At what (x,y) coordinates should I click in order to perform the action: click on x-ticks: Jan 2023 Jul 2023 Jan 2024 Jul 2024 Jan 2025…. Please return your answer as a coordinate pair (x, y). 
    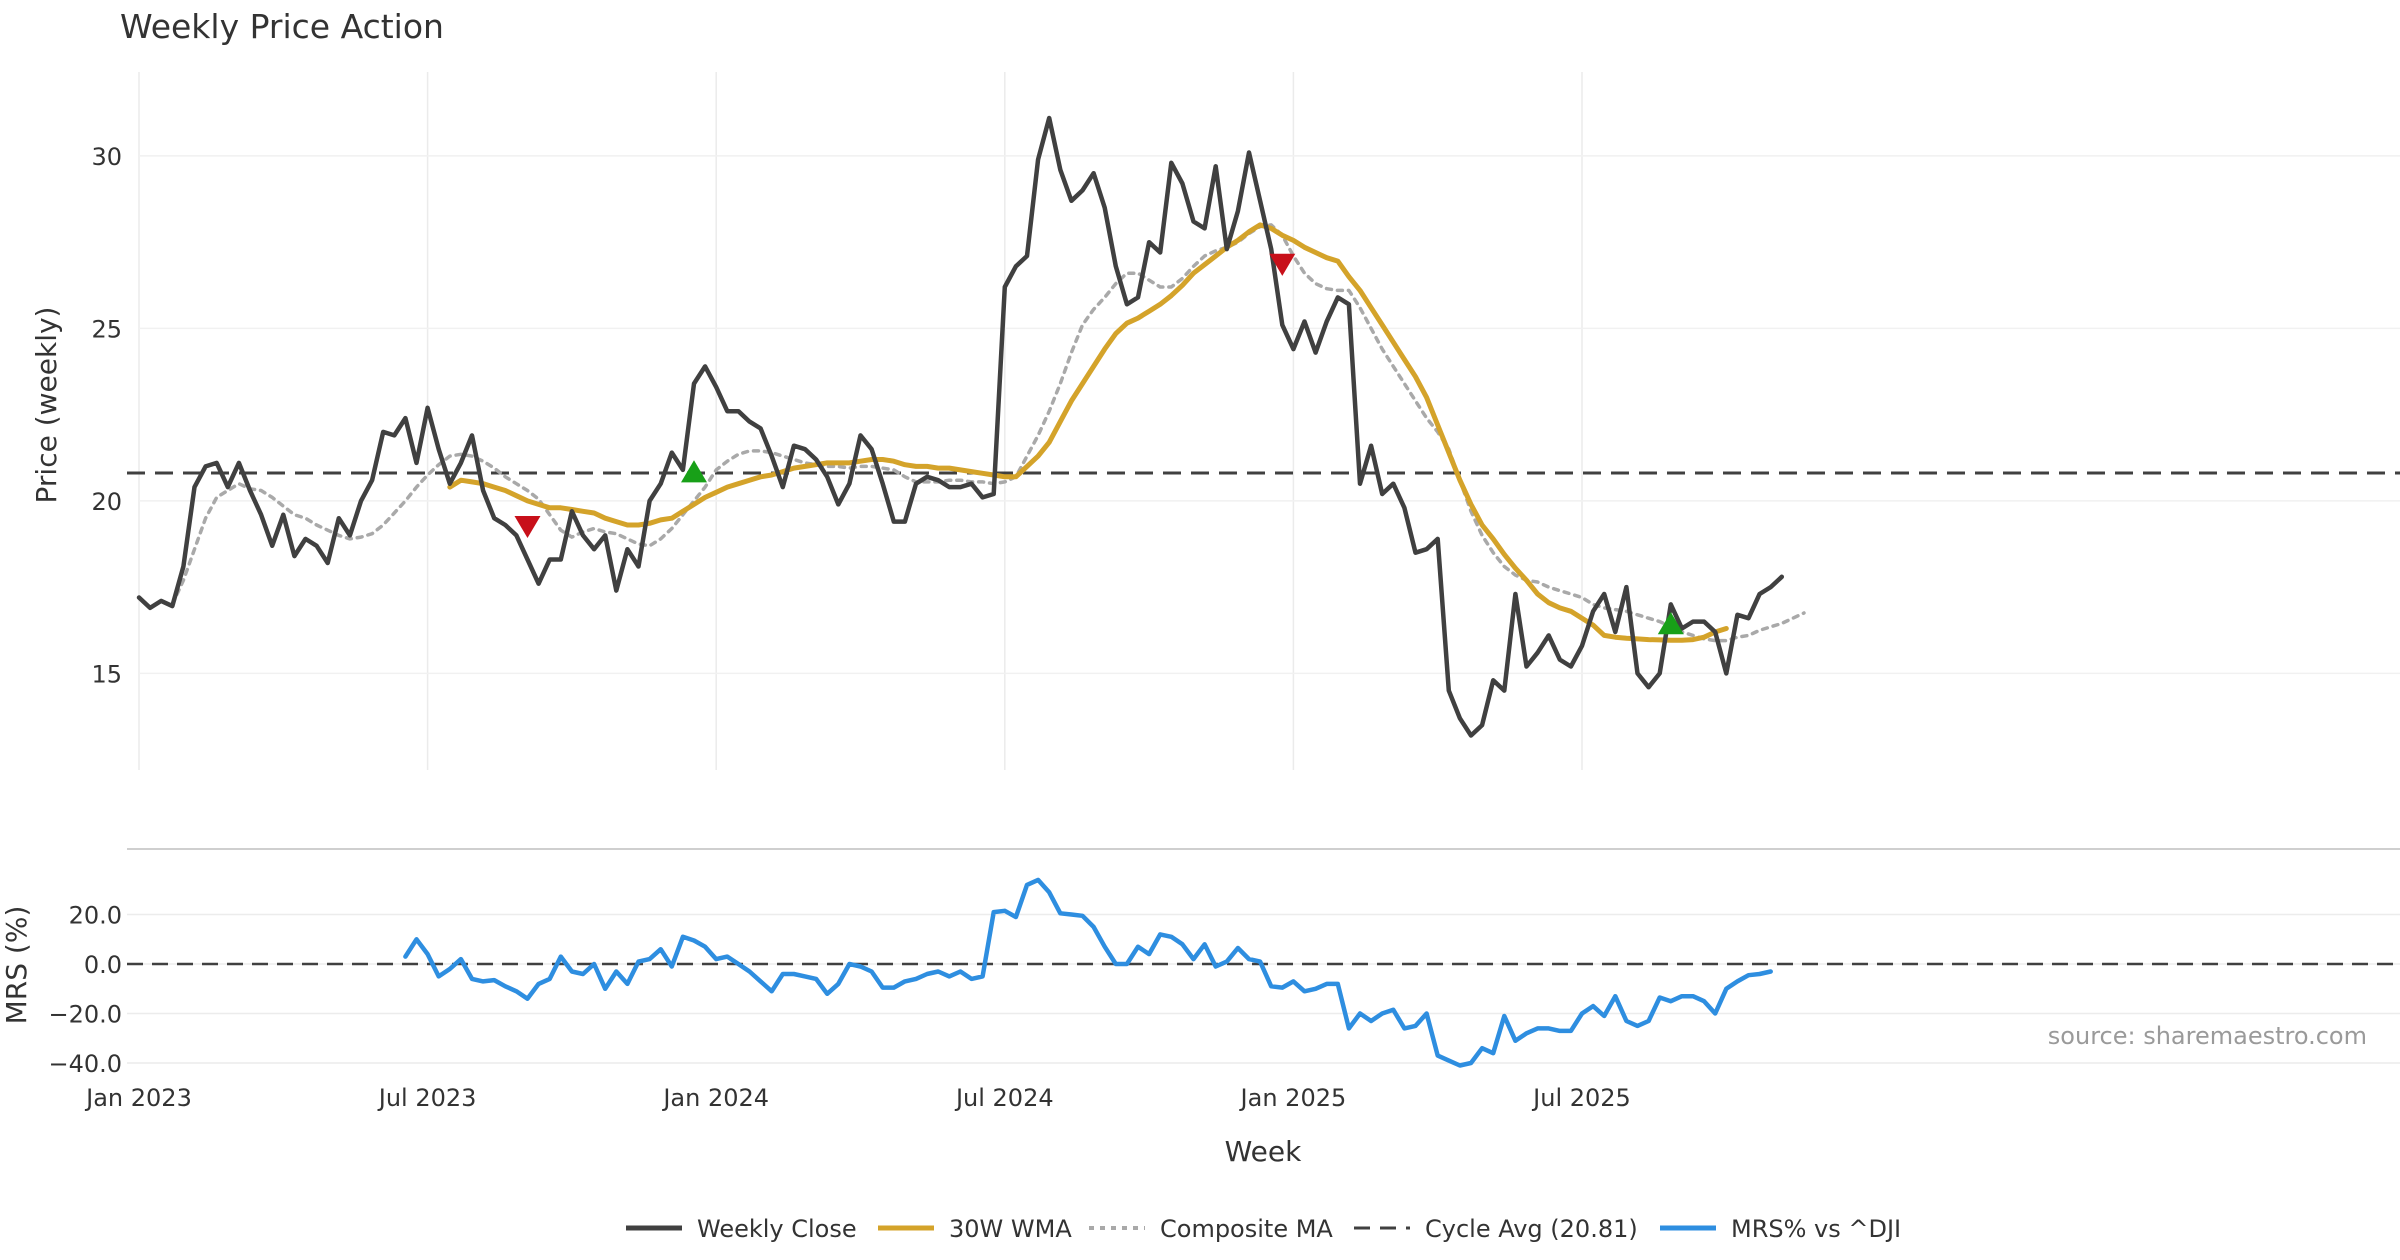
    Looking at the image, I should click on (857, 1098).